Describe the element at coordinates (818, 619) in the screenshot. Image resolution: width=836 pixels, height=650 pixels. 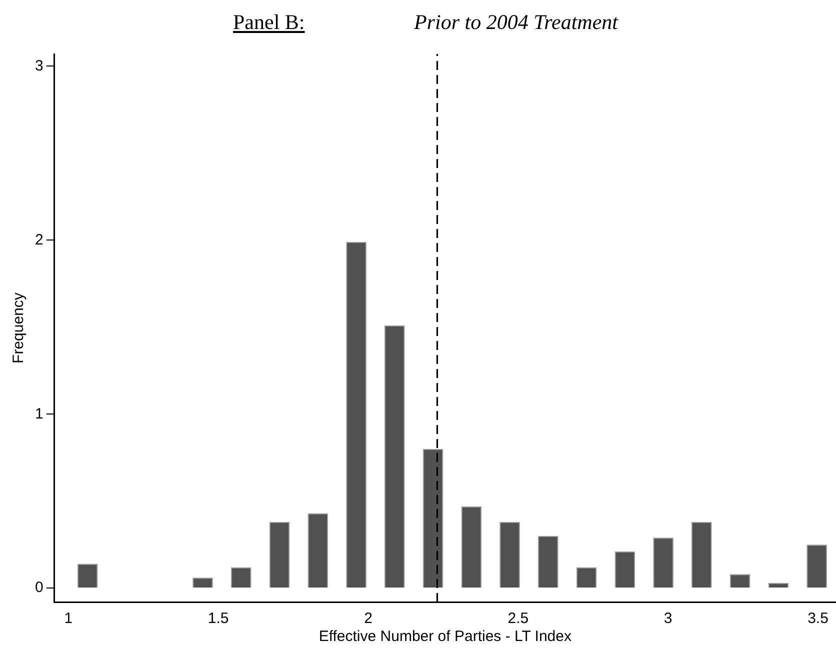
I see `x-tick-label: 3.5` at that location.